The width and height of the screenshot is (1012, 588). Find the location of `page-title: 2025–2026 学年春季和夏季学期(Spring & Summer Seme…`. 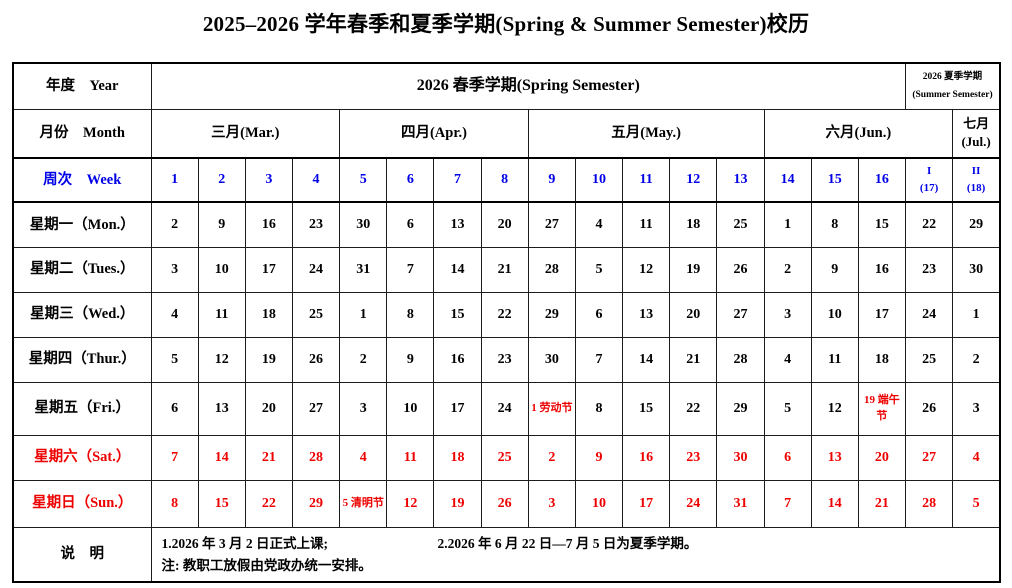

page-title: 2025–2026 学年春季和夏季学期(Spring & Summer Seme… is located at coordinates (506, 24).